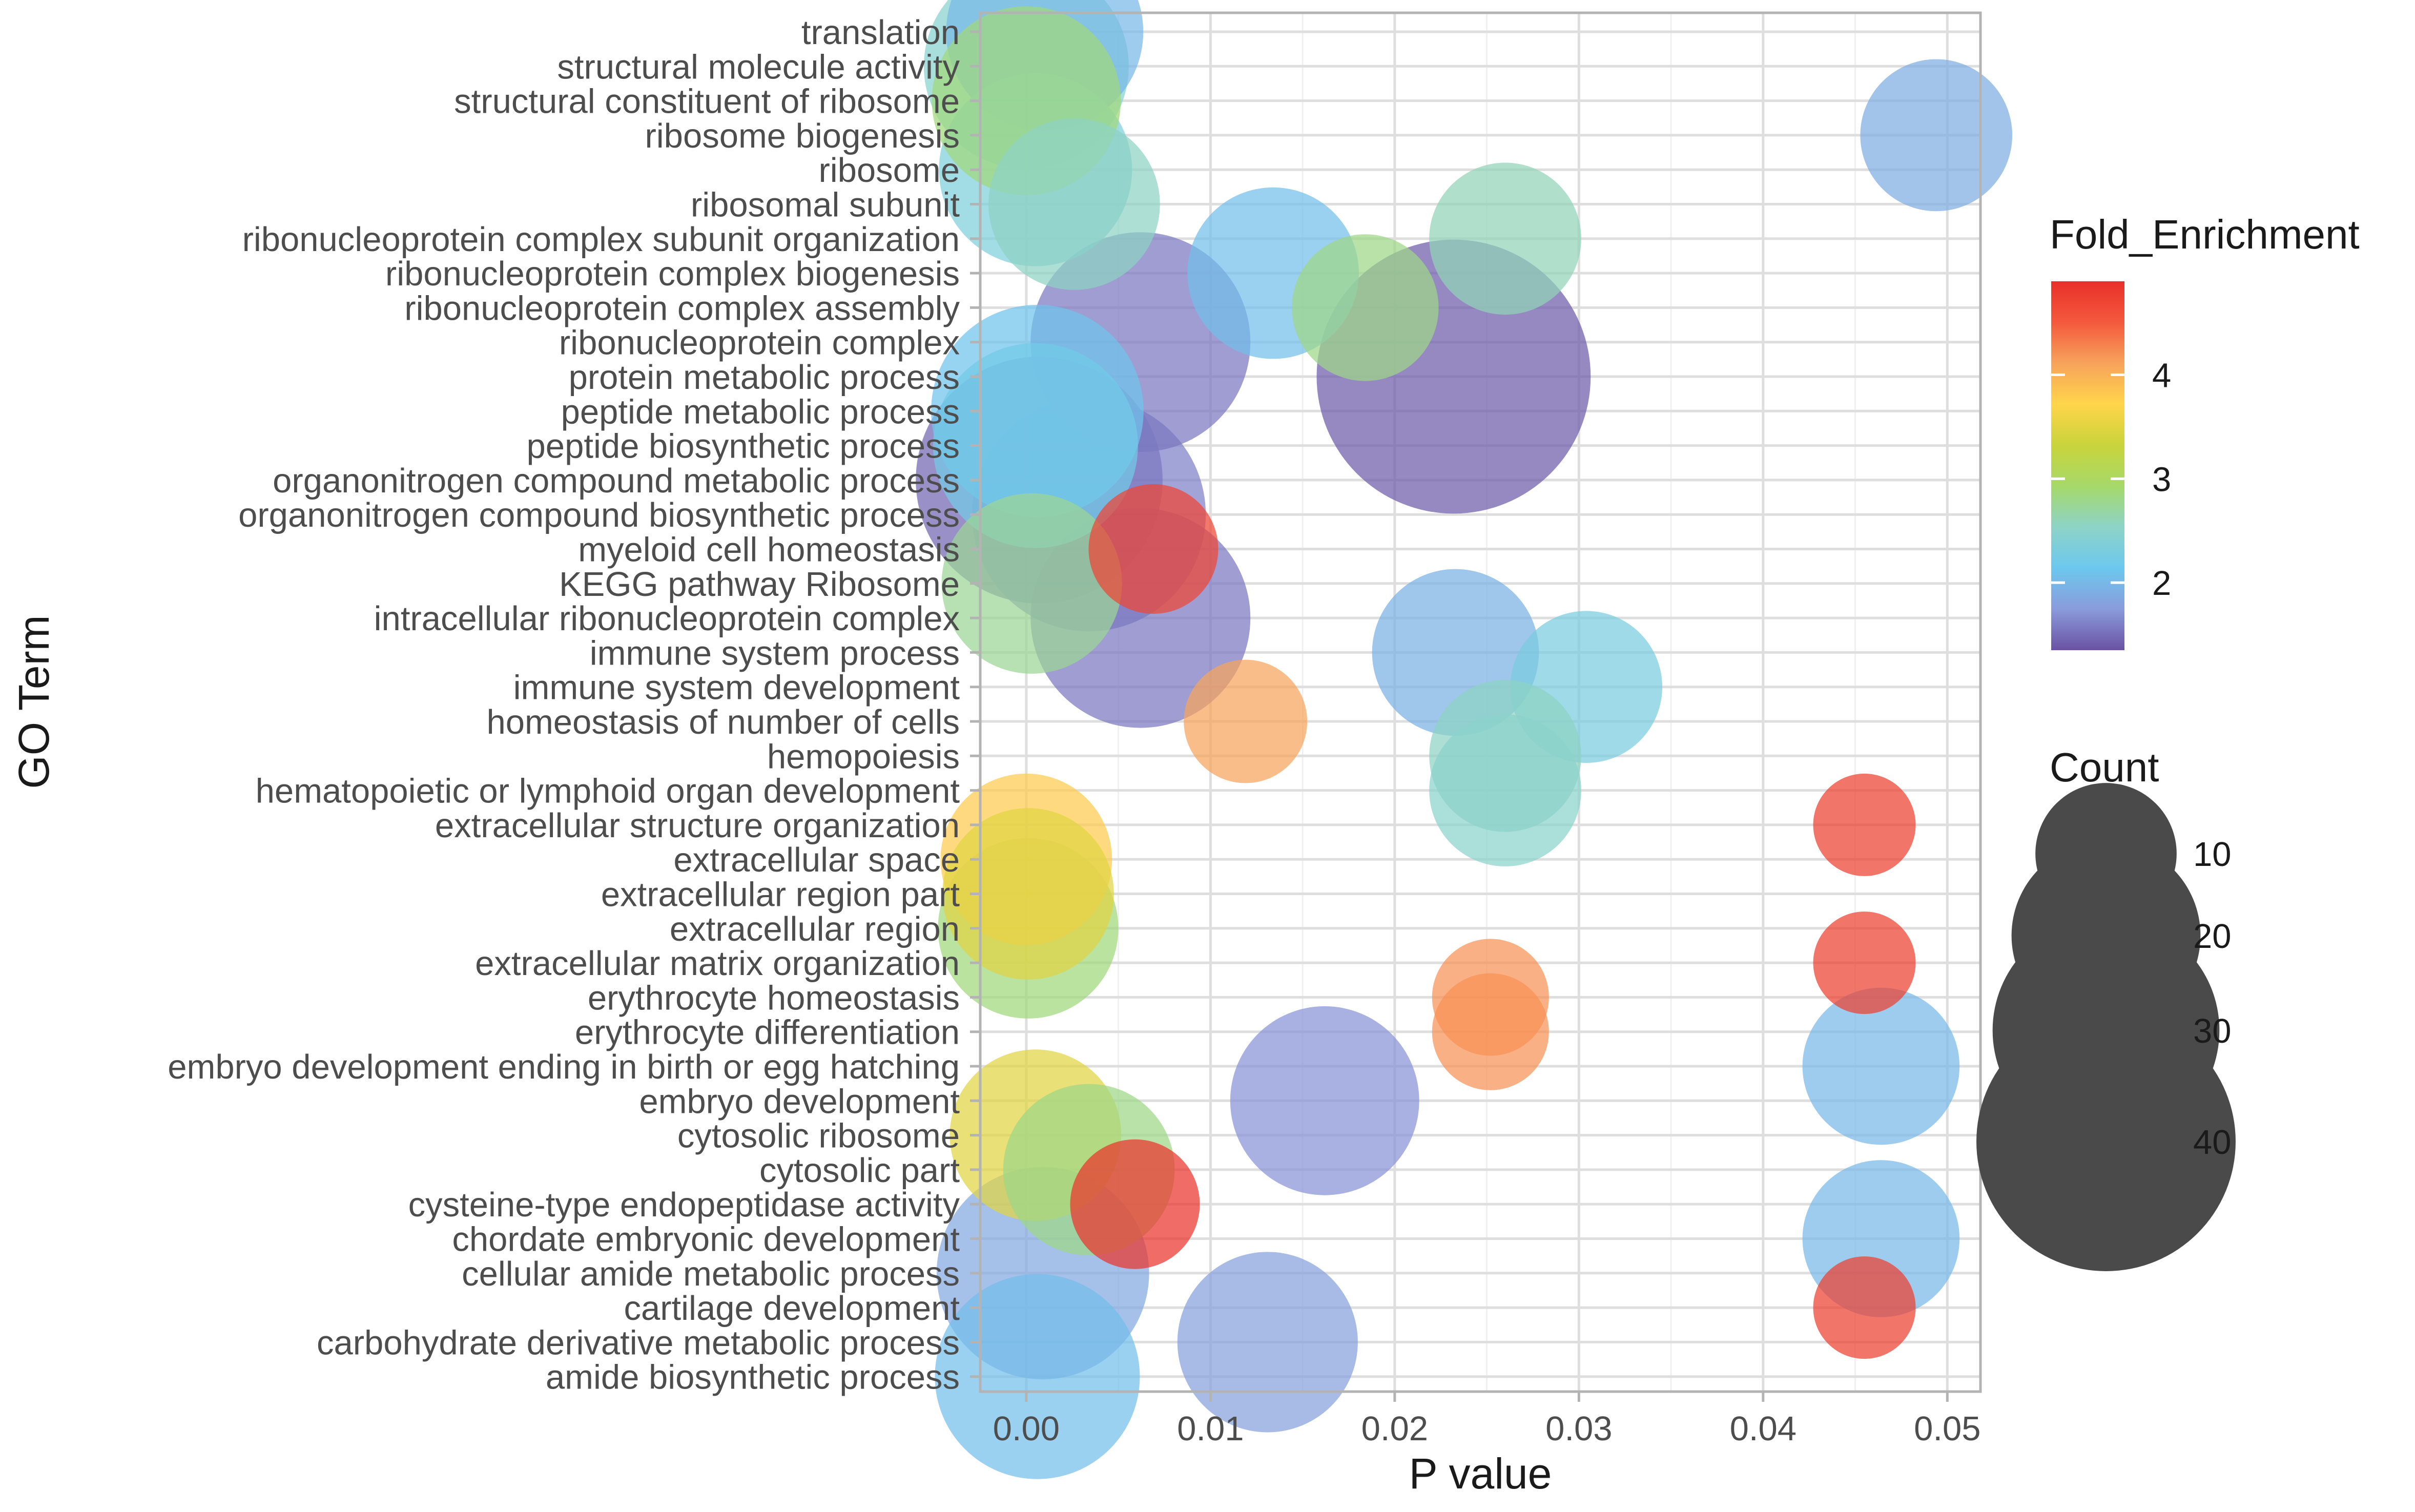 The height and width of the screenshot is (1512, 2415). Describe the element at coordinates (682, 308) in the screenshot. I see `y-tick-label: ribonucleoprotein complex assembly` at that location.